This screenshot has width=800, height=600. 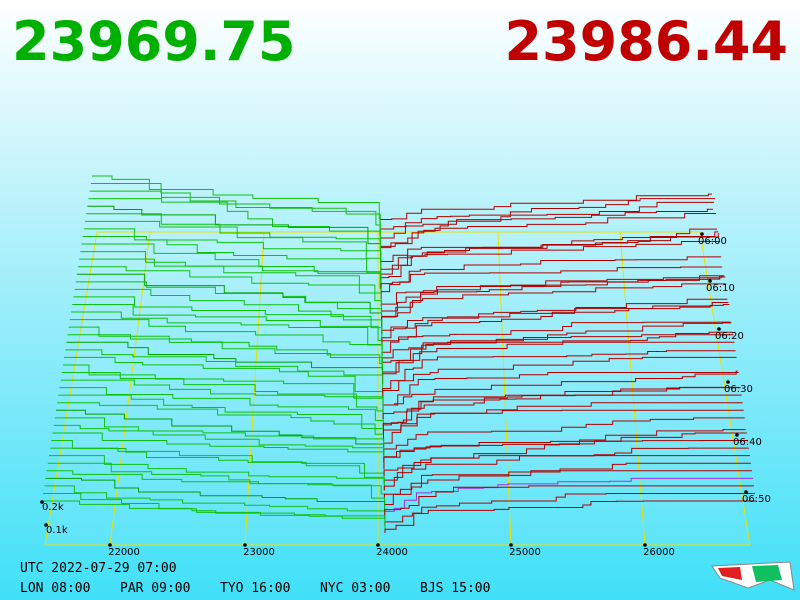 I want to click on city-time: LON 08:00, so click(x=55, y=588).